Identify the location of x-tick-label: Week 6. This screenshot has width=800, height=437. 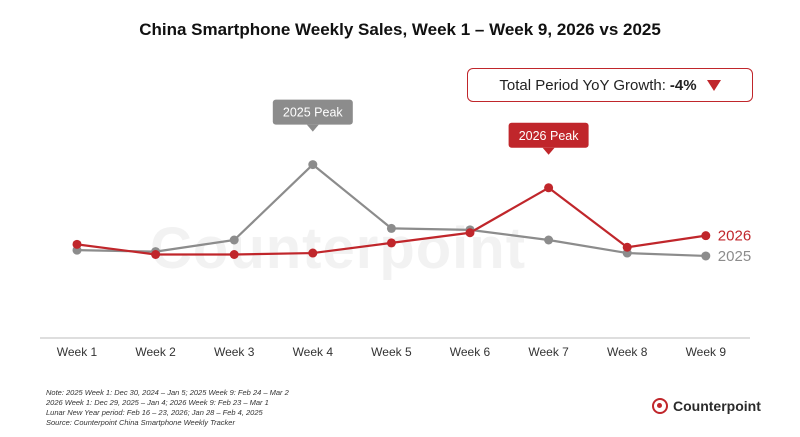
(470, 352).